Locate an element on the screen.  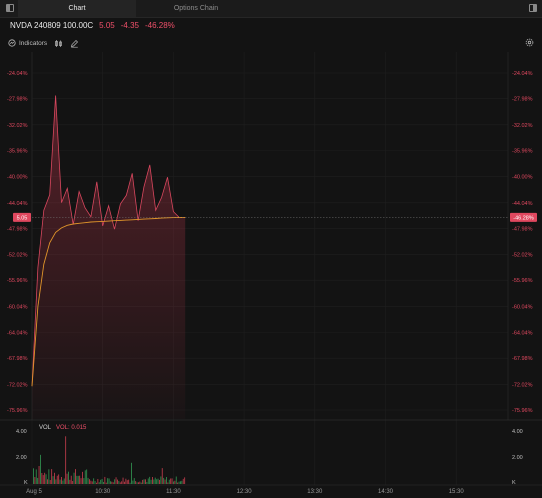
y-tick-label-right: -44.04% is located at coordinates (522, 204).